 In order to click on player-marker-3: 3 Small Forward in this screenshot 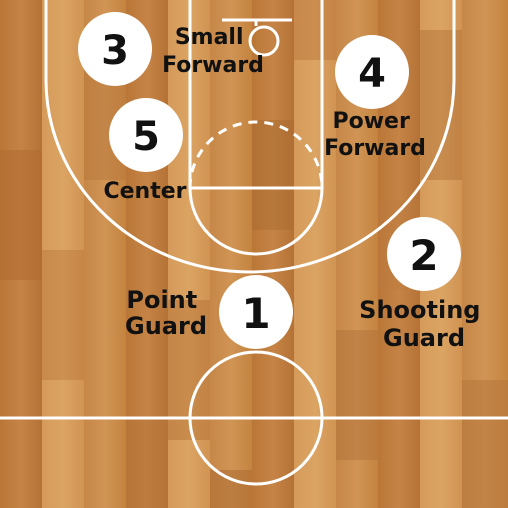, I will do `click(171, 49)`.